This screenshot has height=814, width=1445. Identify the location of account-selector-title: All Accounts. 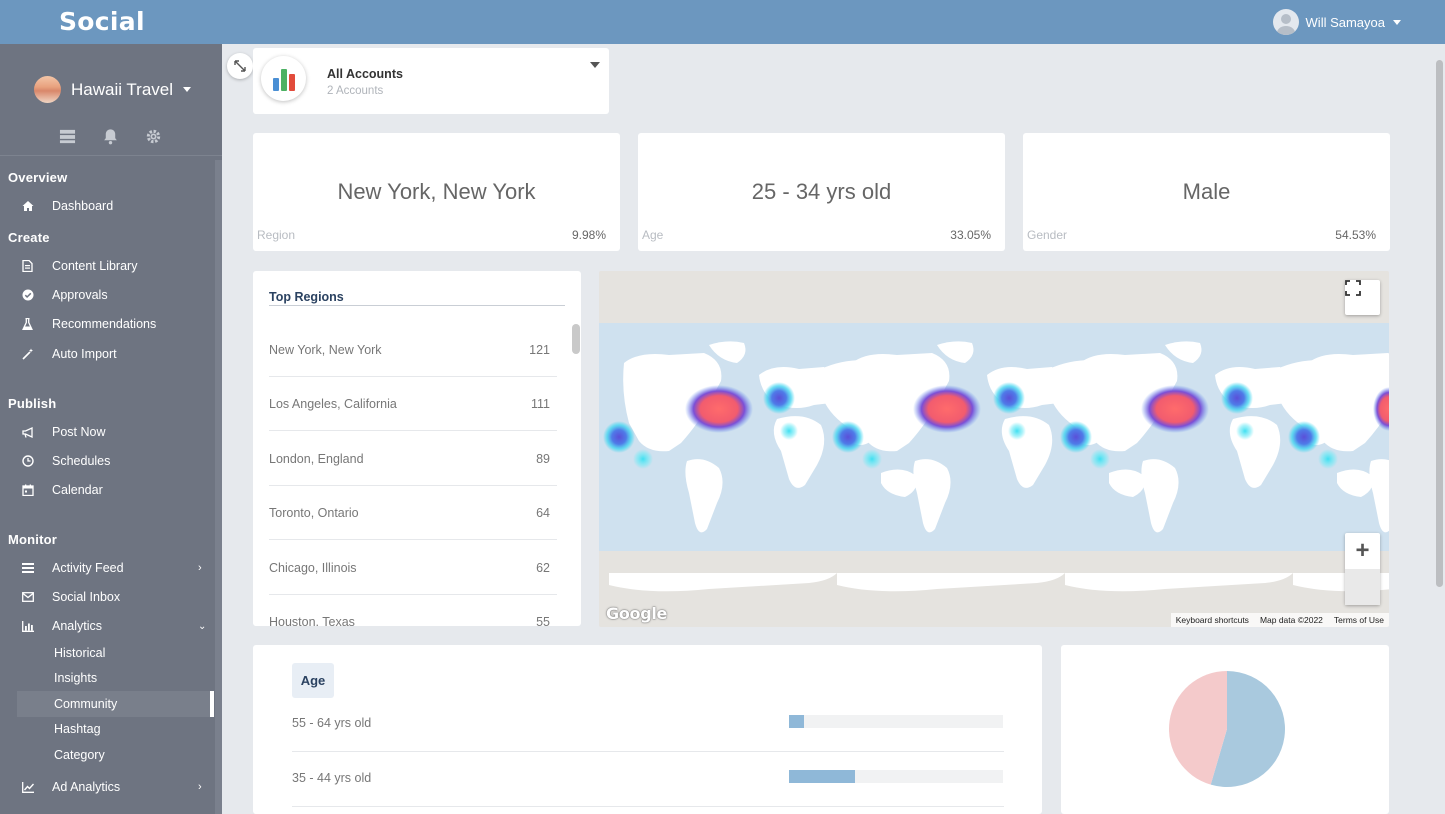
(365, 74).